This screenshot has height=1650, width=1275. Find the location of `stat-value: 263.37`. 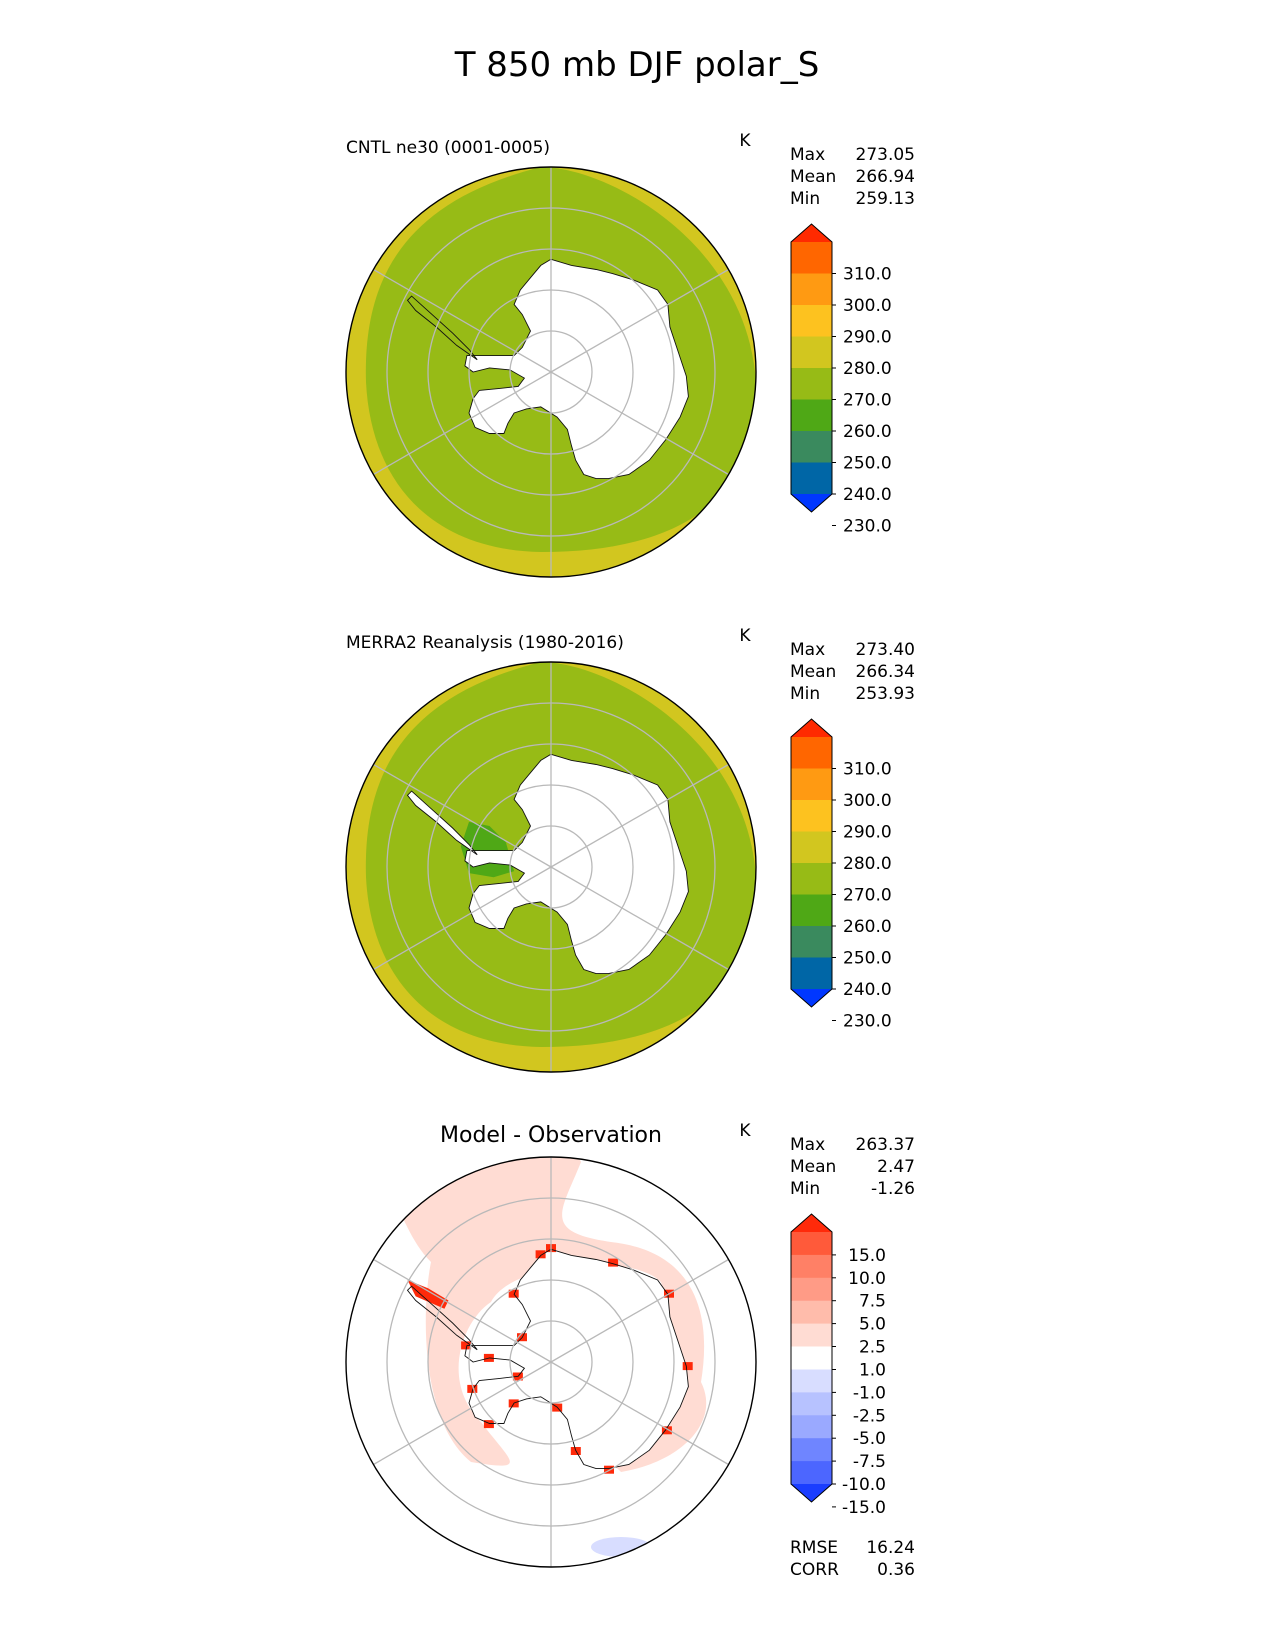

stat-value: 263.37 is located at coordinates (885, 1145).